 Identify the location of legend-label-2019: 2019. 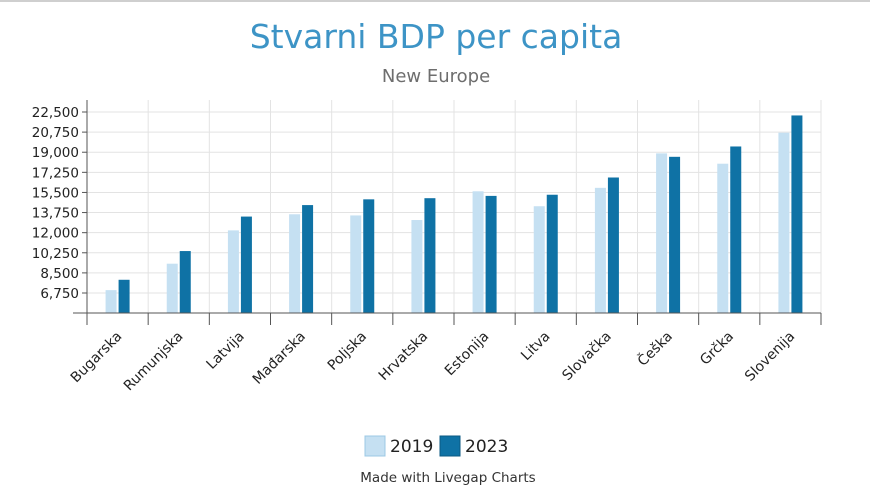
(411, 447).